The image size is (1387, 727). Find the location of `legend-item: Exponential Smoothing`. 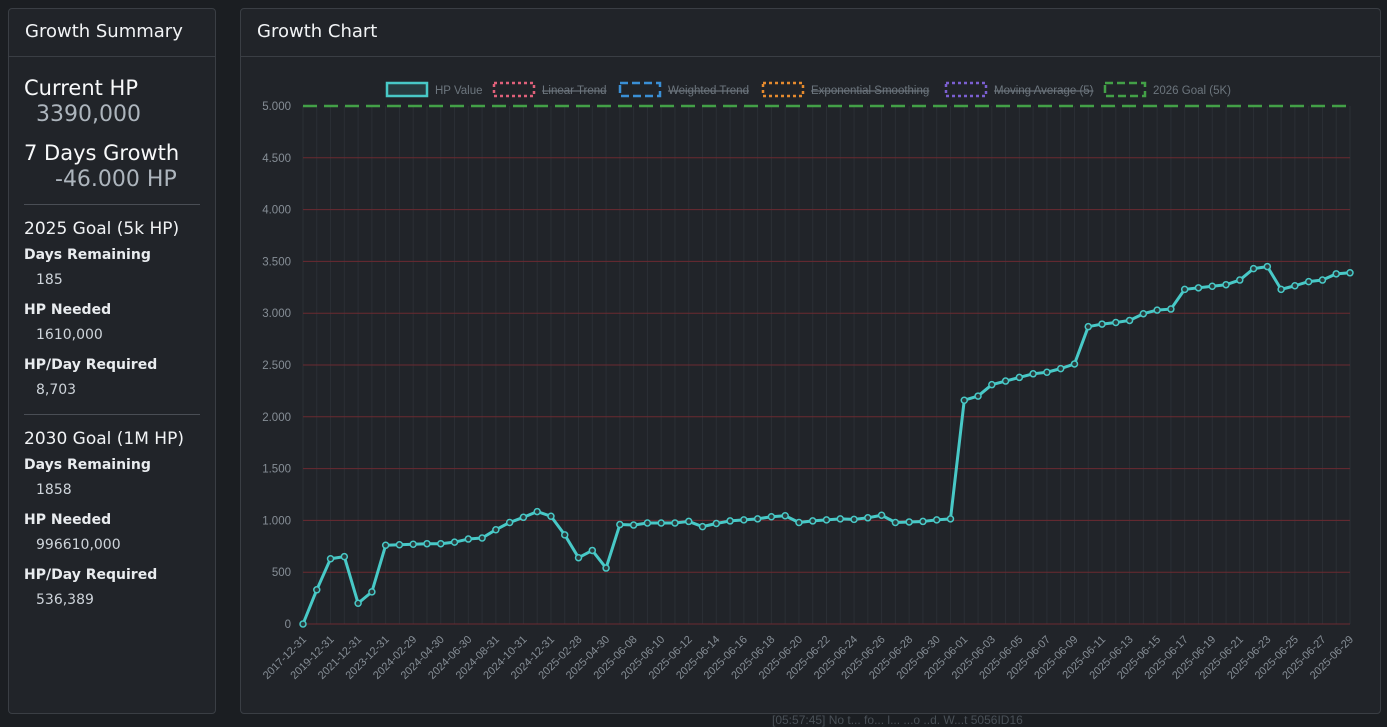

legend-item: Exponential Smoothing is located at coordinates (845, 89).